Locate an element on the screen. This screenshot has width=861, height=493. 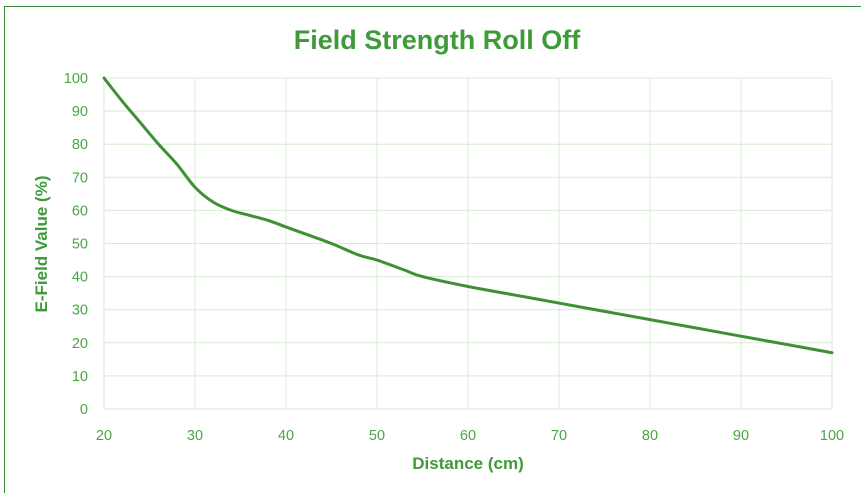
y-tick-label: 70 is located at coordinates (80, 178).